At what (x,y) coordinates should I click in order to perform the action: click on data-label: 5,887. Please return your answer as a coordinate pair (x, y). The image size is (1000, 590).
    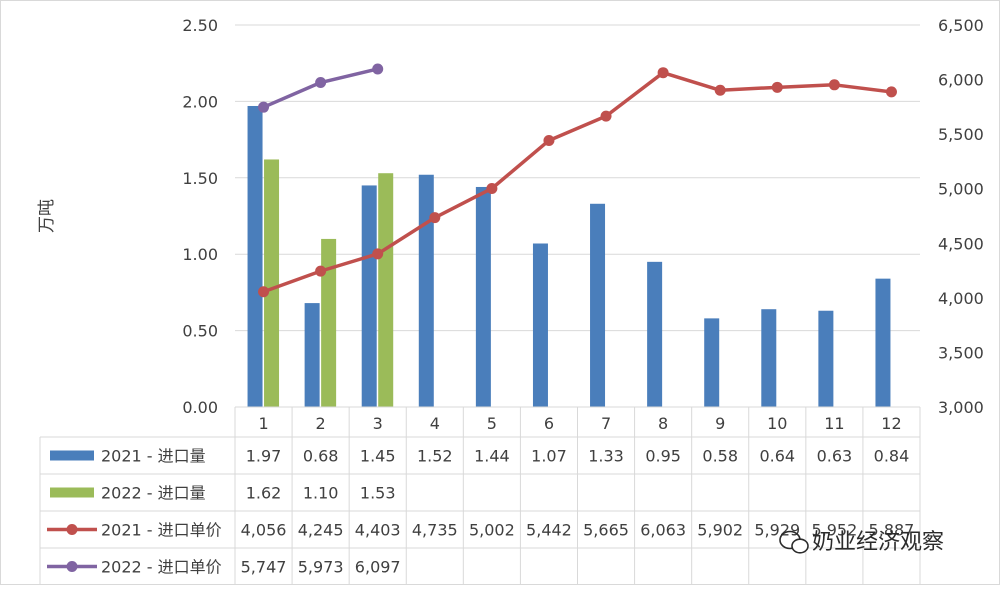
    Looking at the image, I should click on (892, 530).